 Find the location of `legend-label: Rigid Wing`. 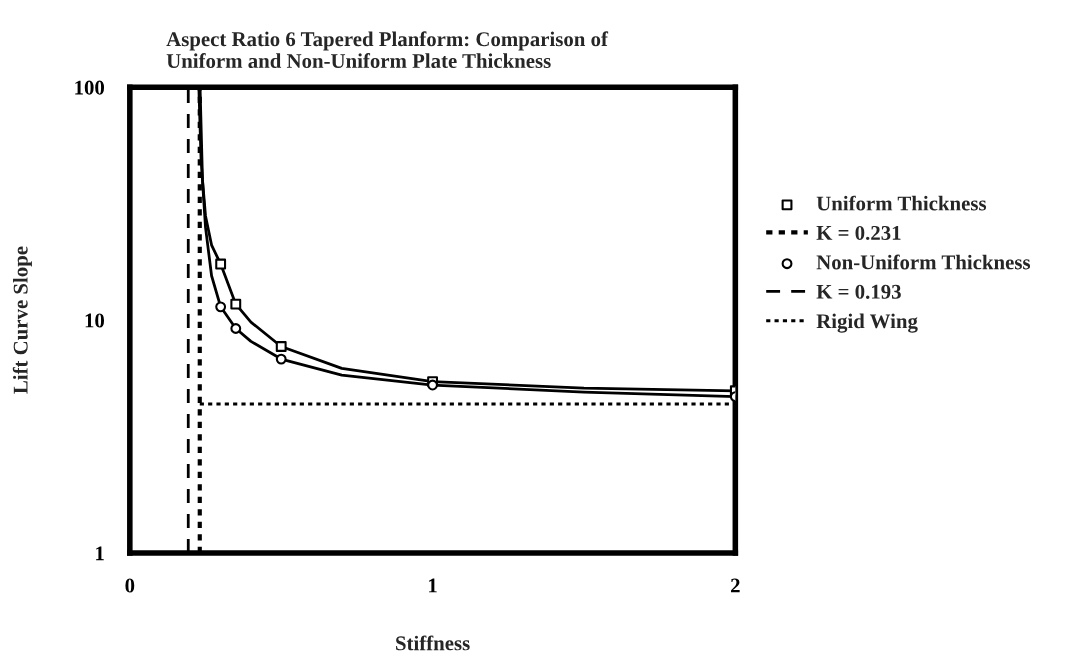

legend-label: Rigid Wing is located at coordinates (867, 323).